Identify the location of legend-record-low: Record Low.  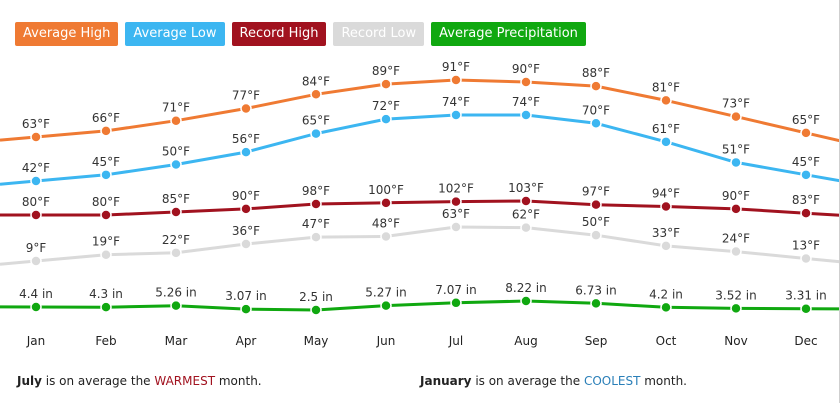
(379, 34).